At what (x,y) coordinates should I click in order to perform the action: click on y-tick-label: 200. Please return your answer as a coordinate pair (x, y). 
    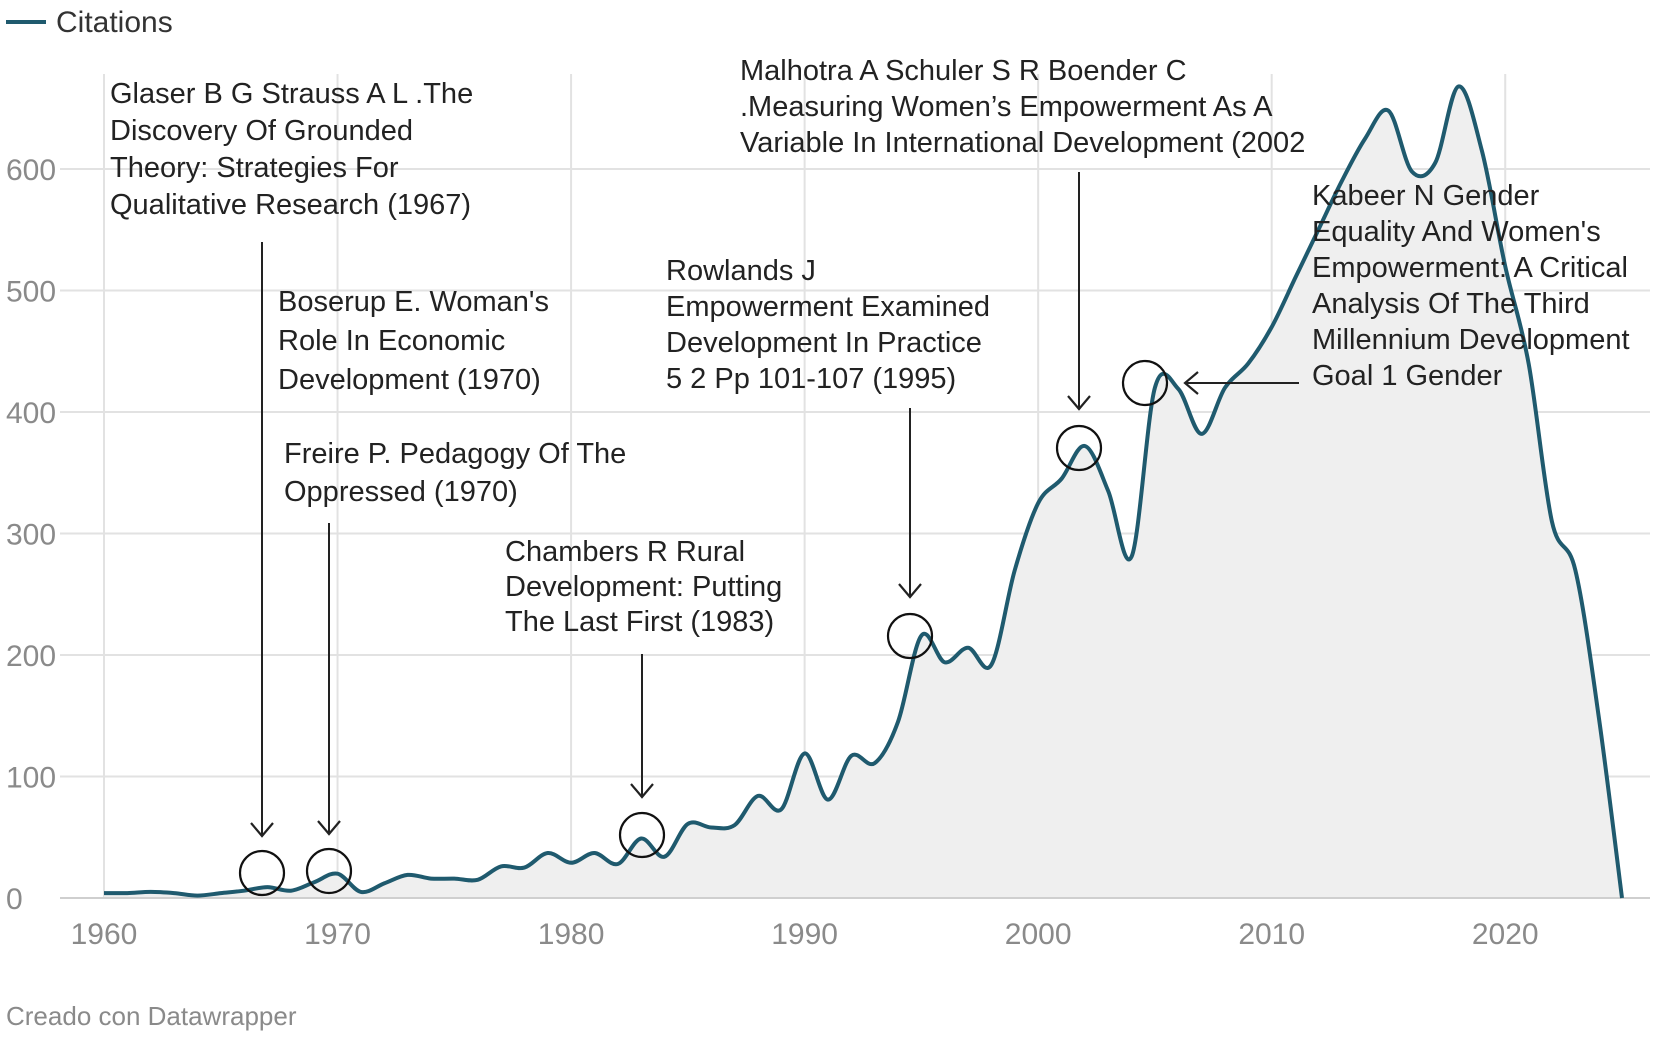
    Looking at the image, I should click on (31, 656).